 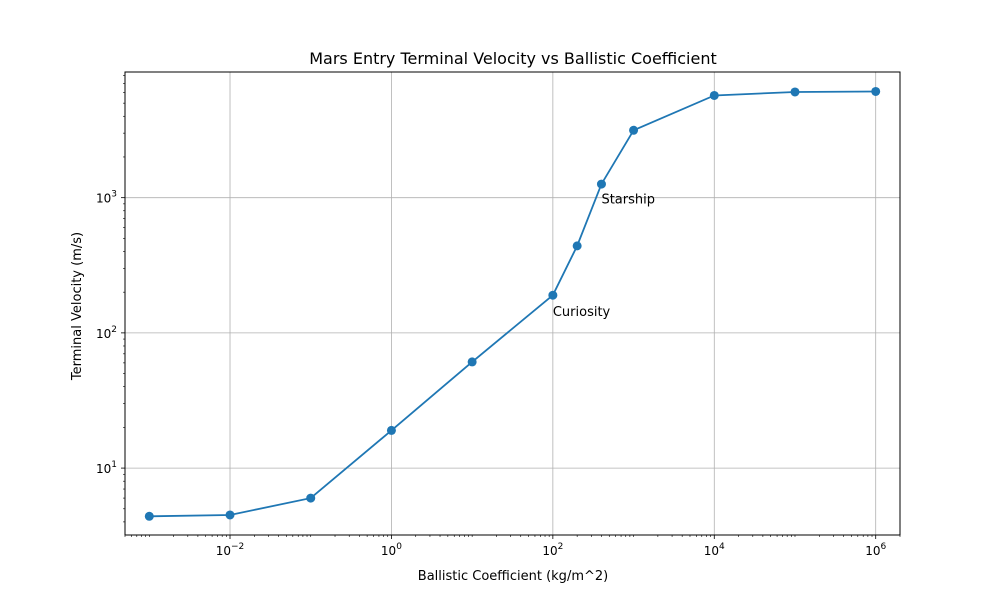 What do you see at coordinates (106, 333) in the screenshot?
I see `y-tick-label: 10²` at bounding box center [106, 333].